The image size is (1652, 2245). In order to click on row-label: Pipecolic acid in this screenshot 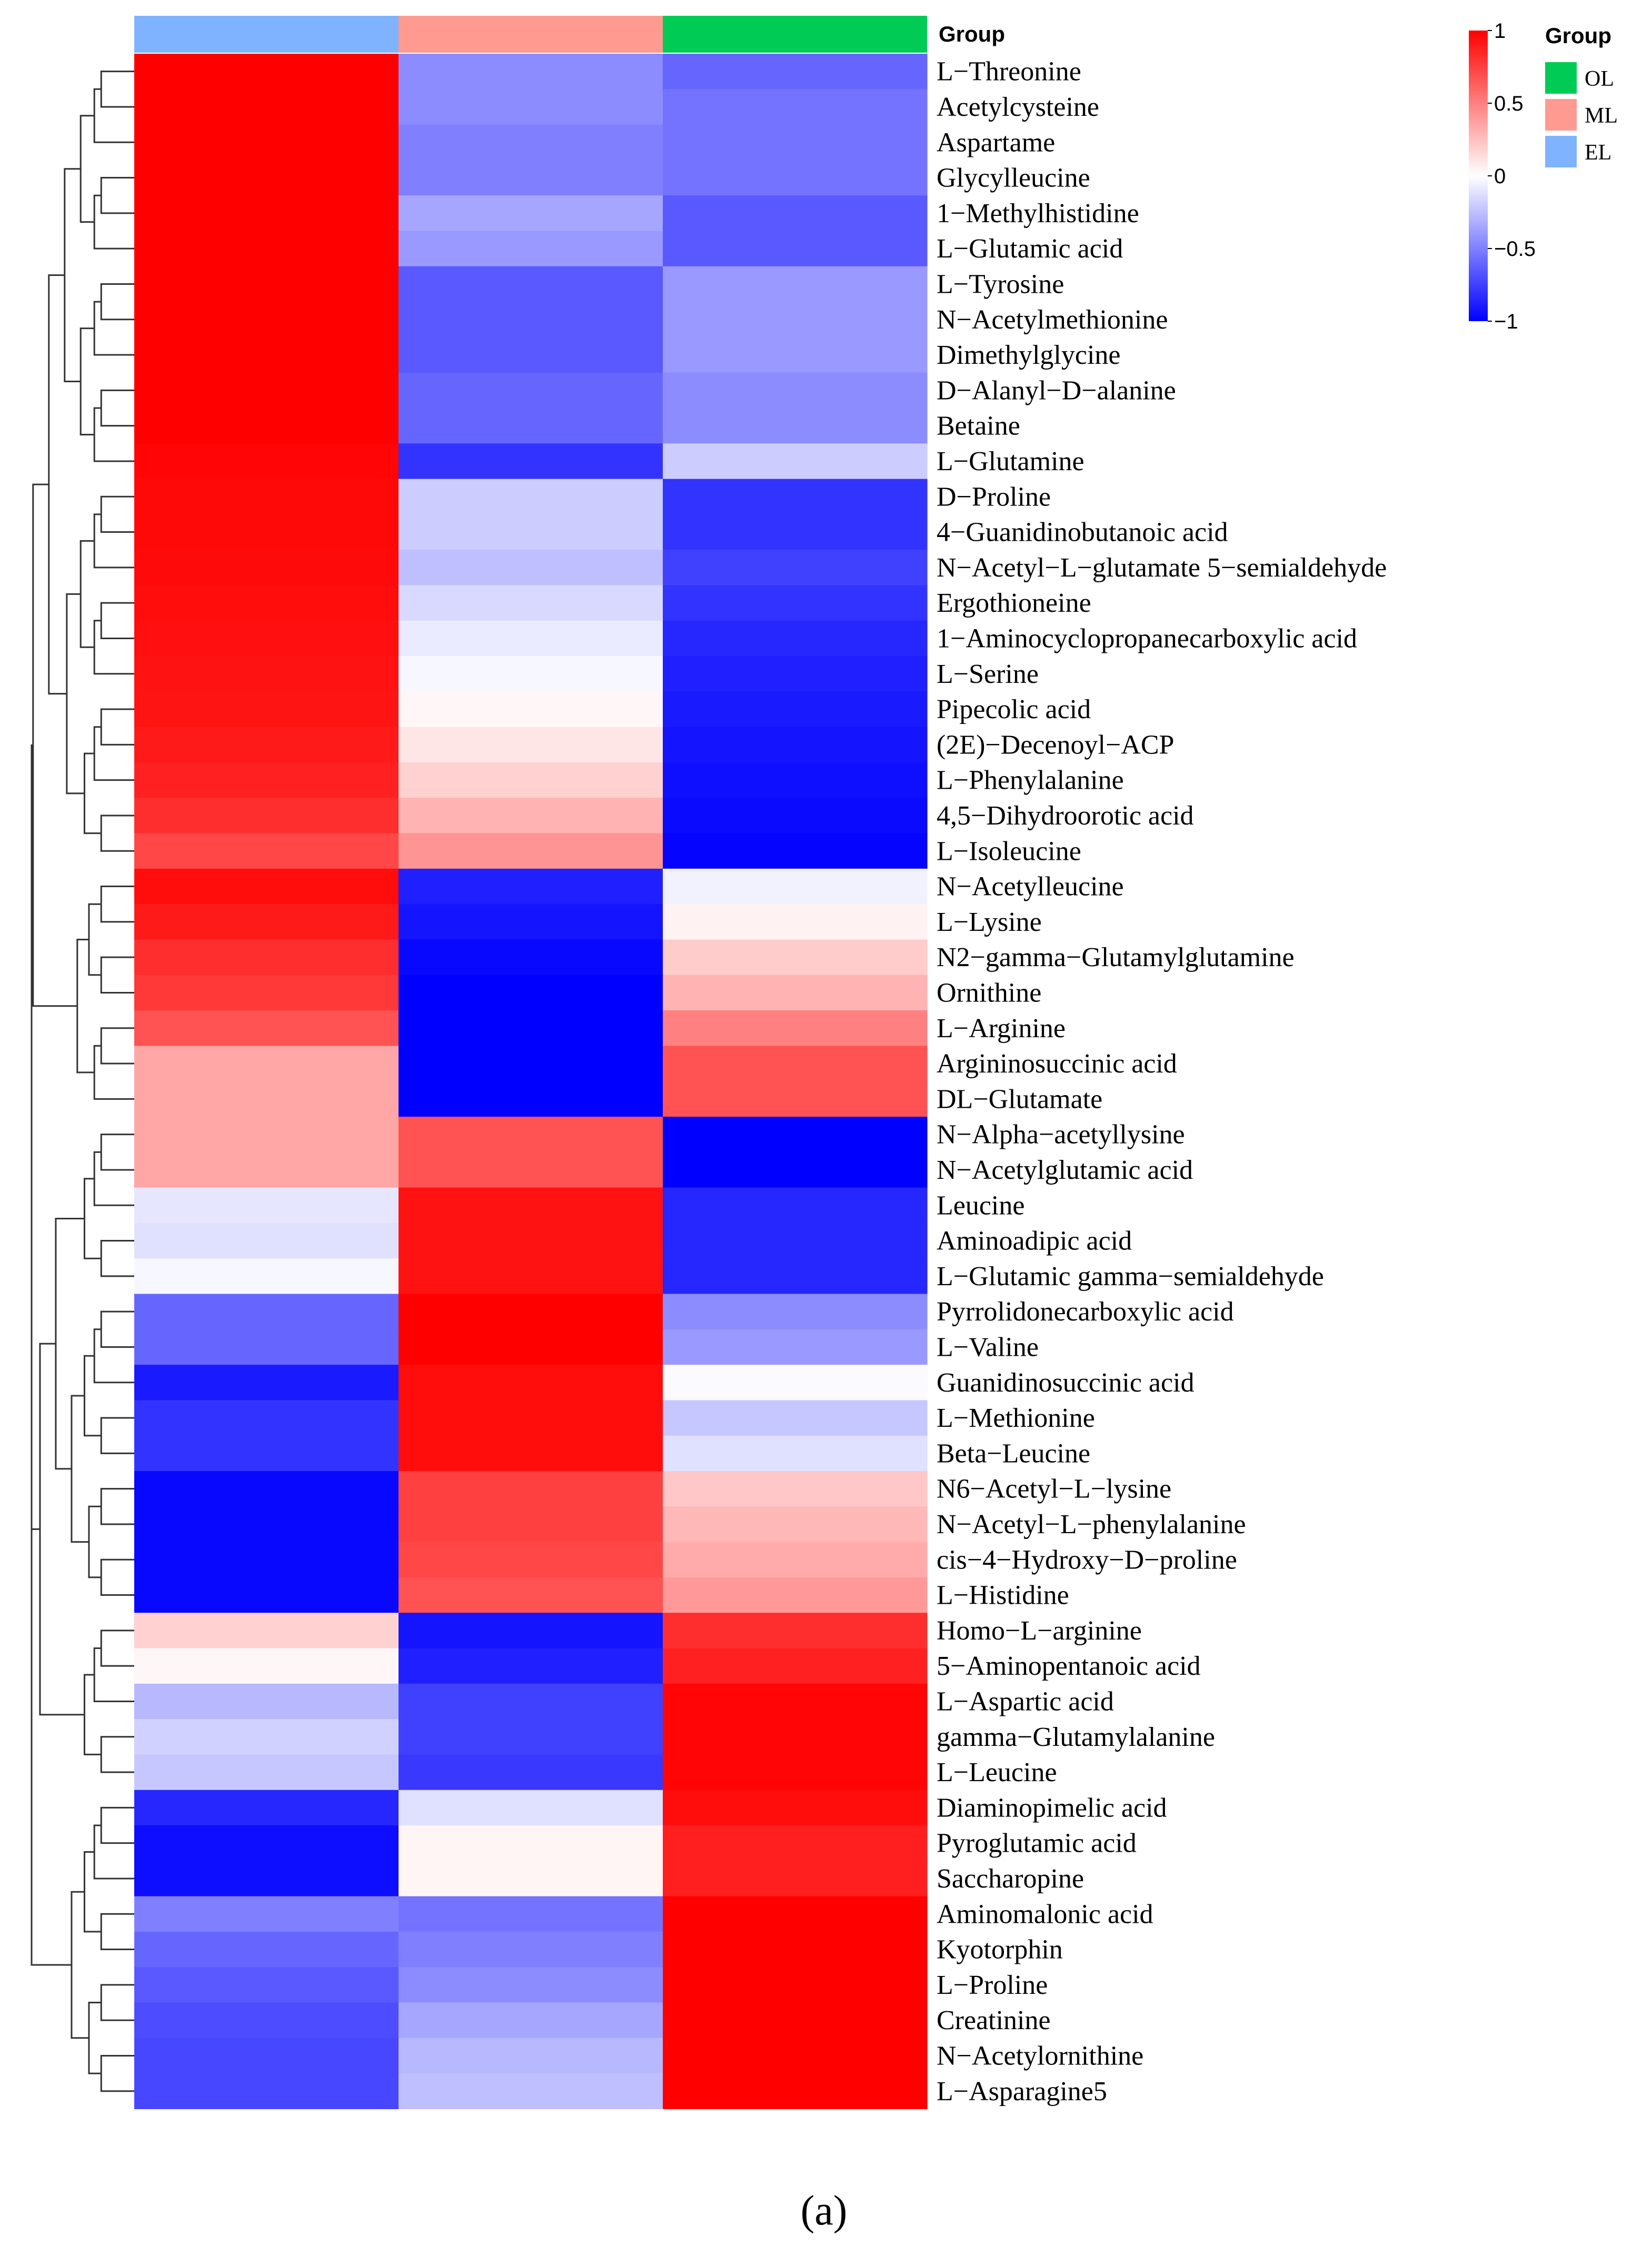, I will do `click(1014, 709)`.